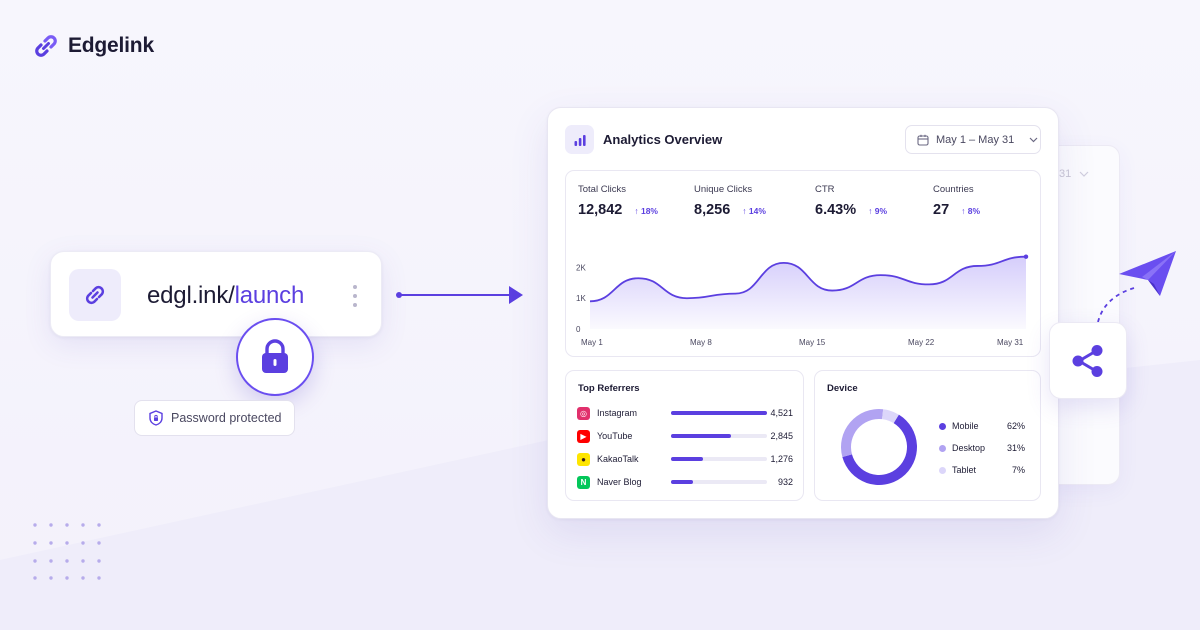 This screenshot has height=630, width=1200. I want to click on referrer-name: Naver Blog, so click(619, 482).